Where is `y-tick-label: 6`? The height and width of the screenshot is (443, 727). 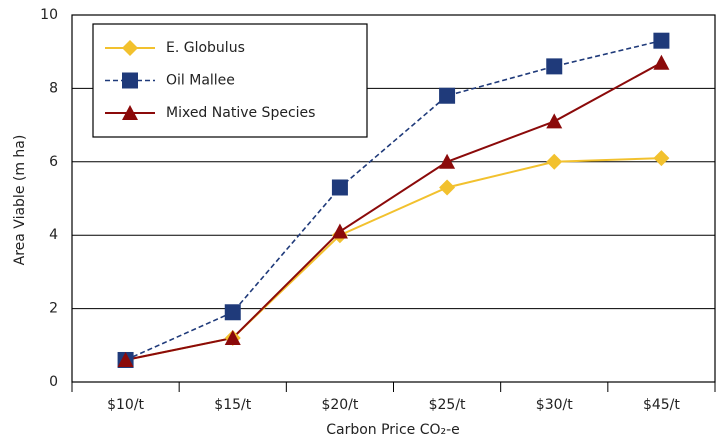 y-tick-label: 6 is located at coordinates (53, 162).